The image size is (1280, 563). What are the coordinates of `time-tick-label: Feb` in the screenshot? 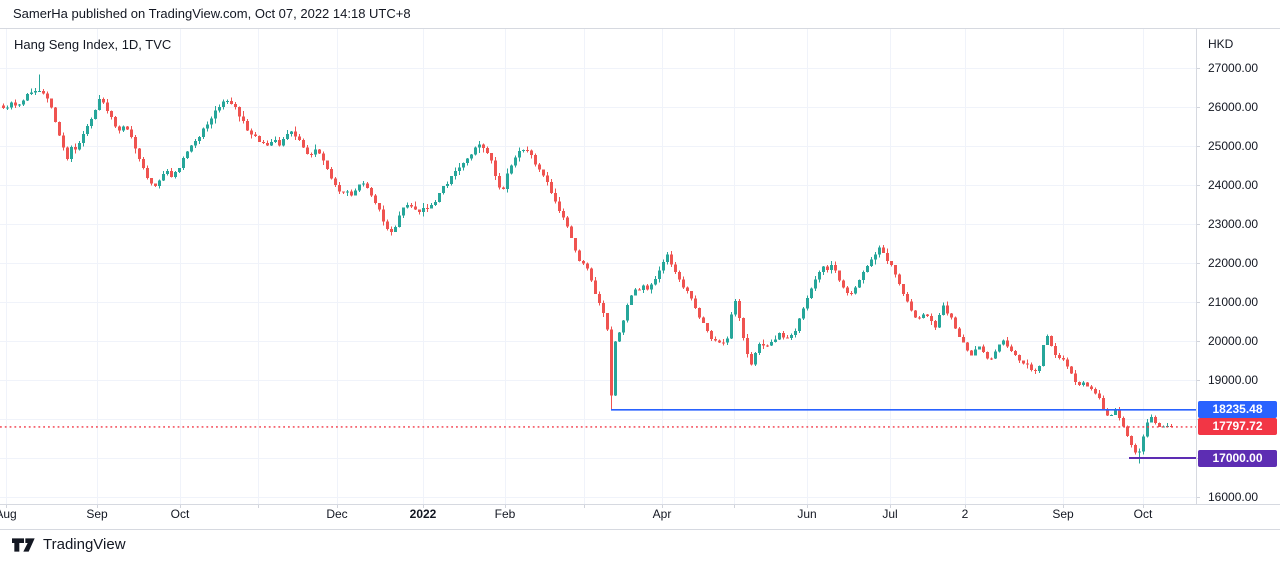 It's located at (505, 514).